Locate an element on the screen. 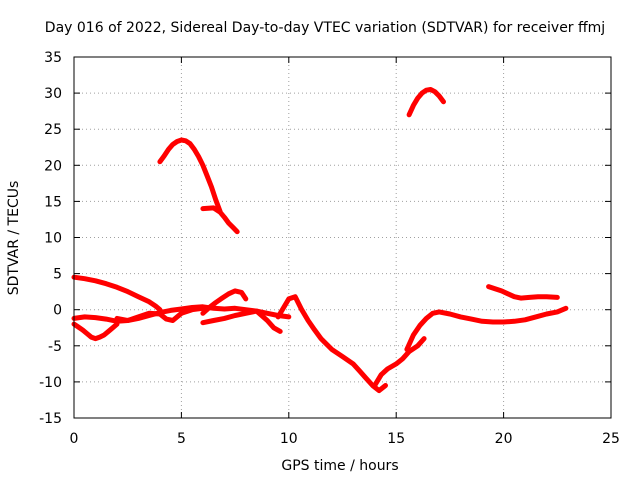 Image resolution: width=640 pixels, height=480 pixels. x-tick-label: 25 is located at coordinates (611, 439).